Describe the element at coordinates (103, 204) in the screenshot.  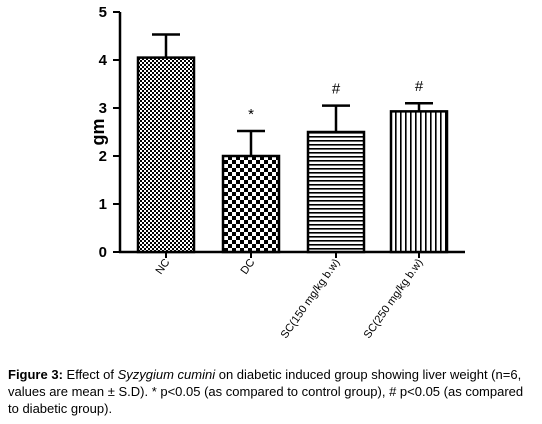
I see `y-tick-label: 1` at that location.